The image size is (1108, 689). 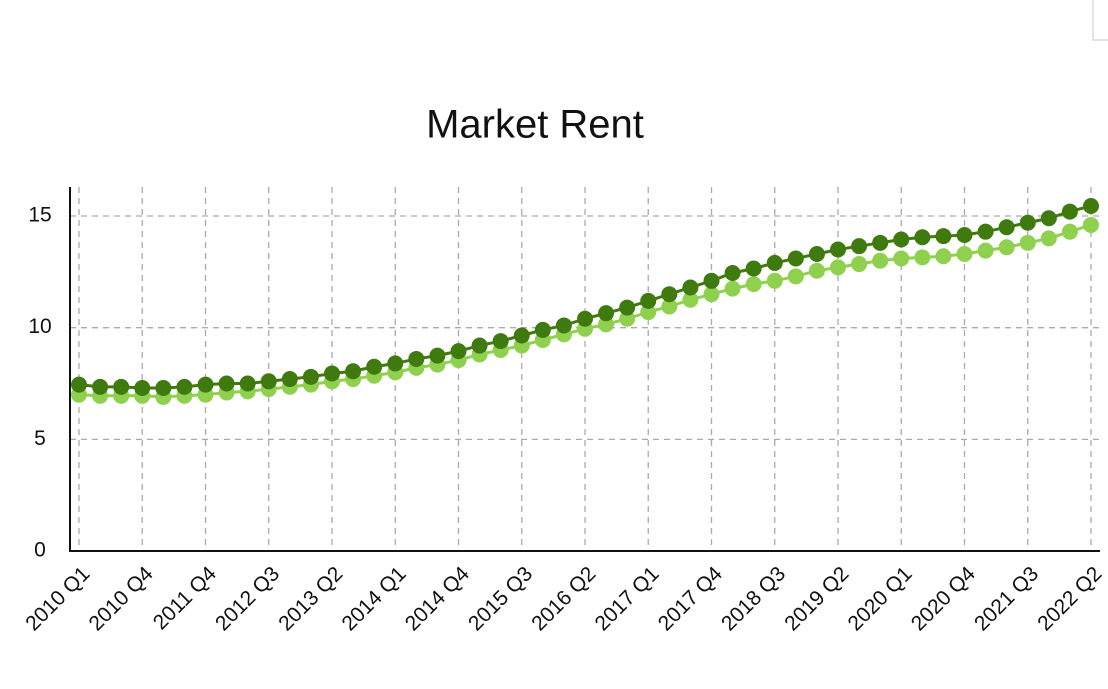 What do you see at coordinates (1100, 20) in the screenshot?
I see `panel-edge` at bounding box center [1100, 20].